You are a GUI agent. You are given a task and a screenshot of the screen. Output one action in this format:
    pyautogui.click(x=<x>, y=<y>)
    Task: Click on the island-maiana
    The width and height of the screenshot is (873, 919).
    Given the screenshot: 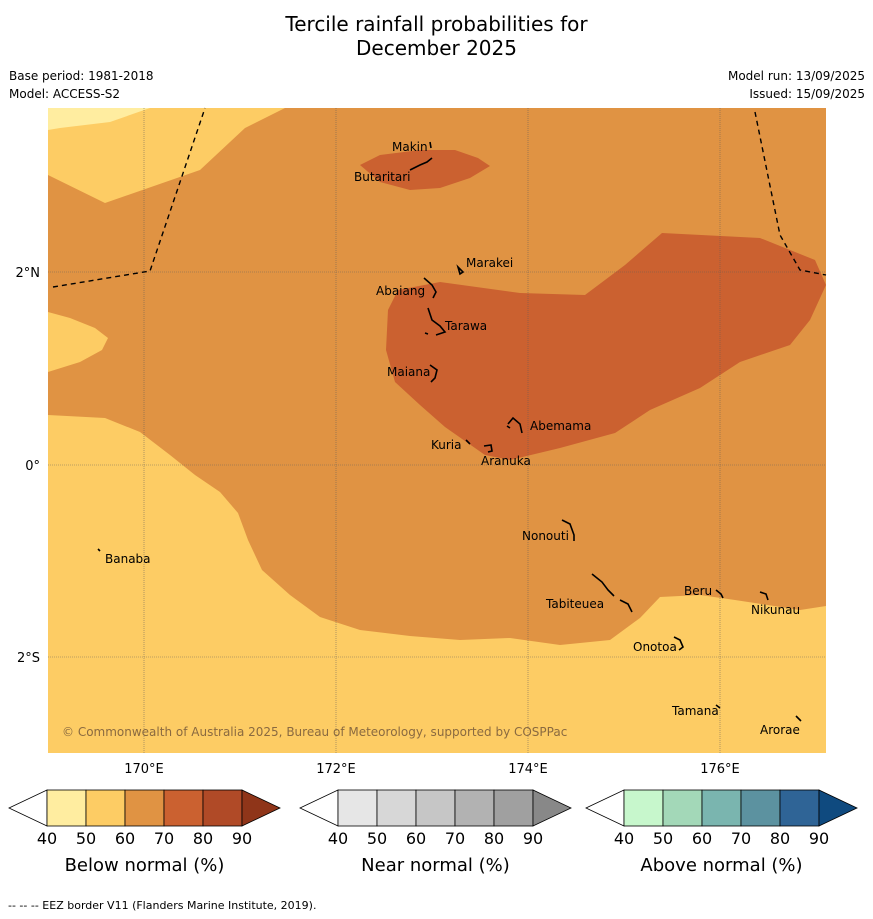 What is the action you would take?
    pyautogui.click(x=433, y=373)
    